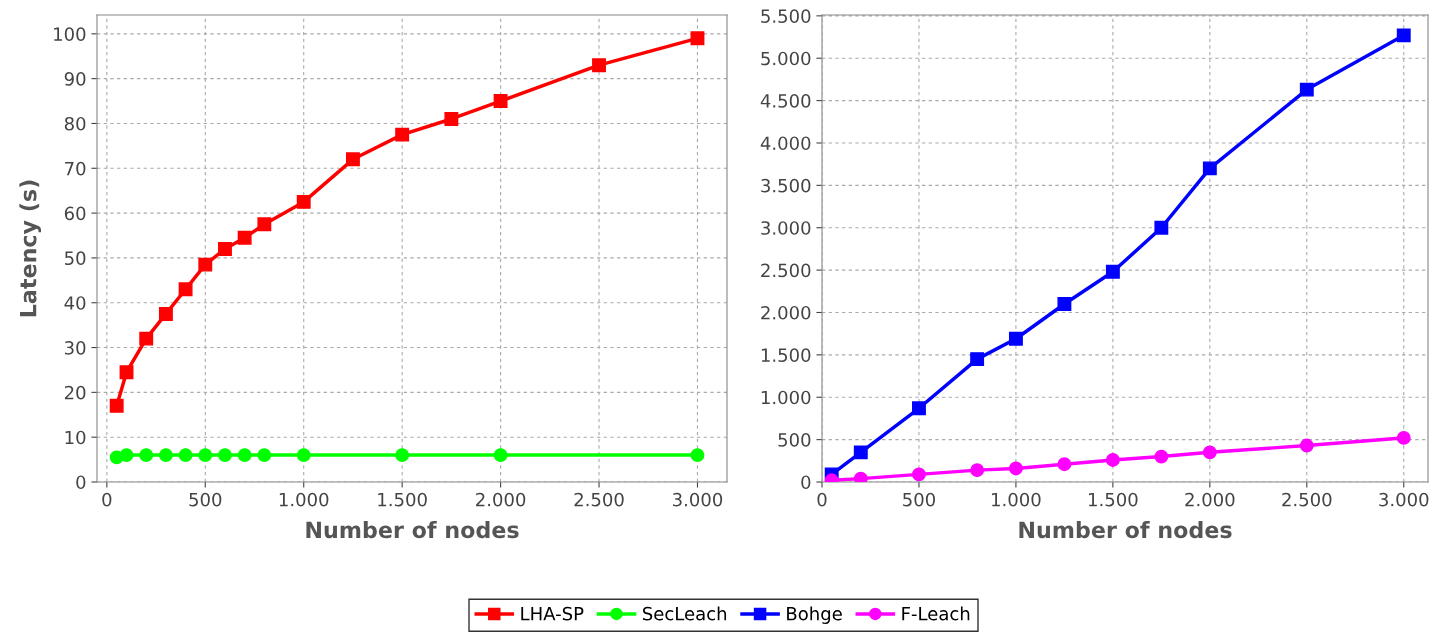  What do you see at coordinates (75, 437) in the screenshot?
I see `y-tick-label: 10` at bounding box center [75, 437].